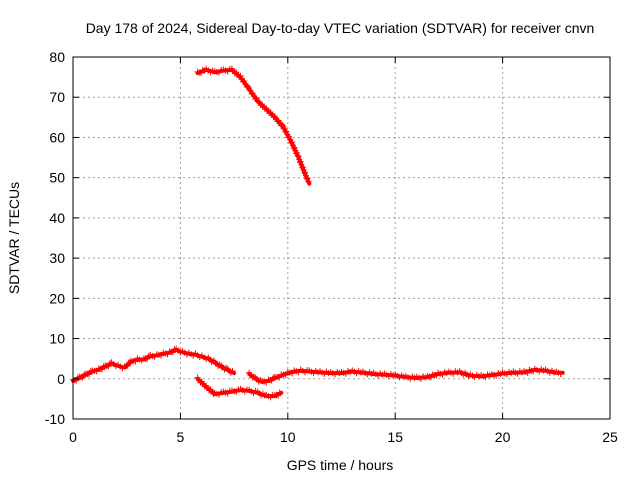 This screenshot has width=640, height=480. I want to click on y-tick-label: 30, so click(57, 258).